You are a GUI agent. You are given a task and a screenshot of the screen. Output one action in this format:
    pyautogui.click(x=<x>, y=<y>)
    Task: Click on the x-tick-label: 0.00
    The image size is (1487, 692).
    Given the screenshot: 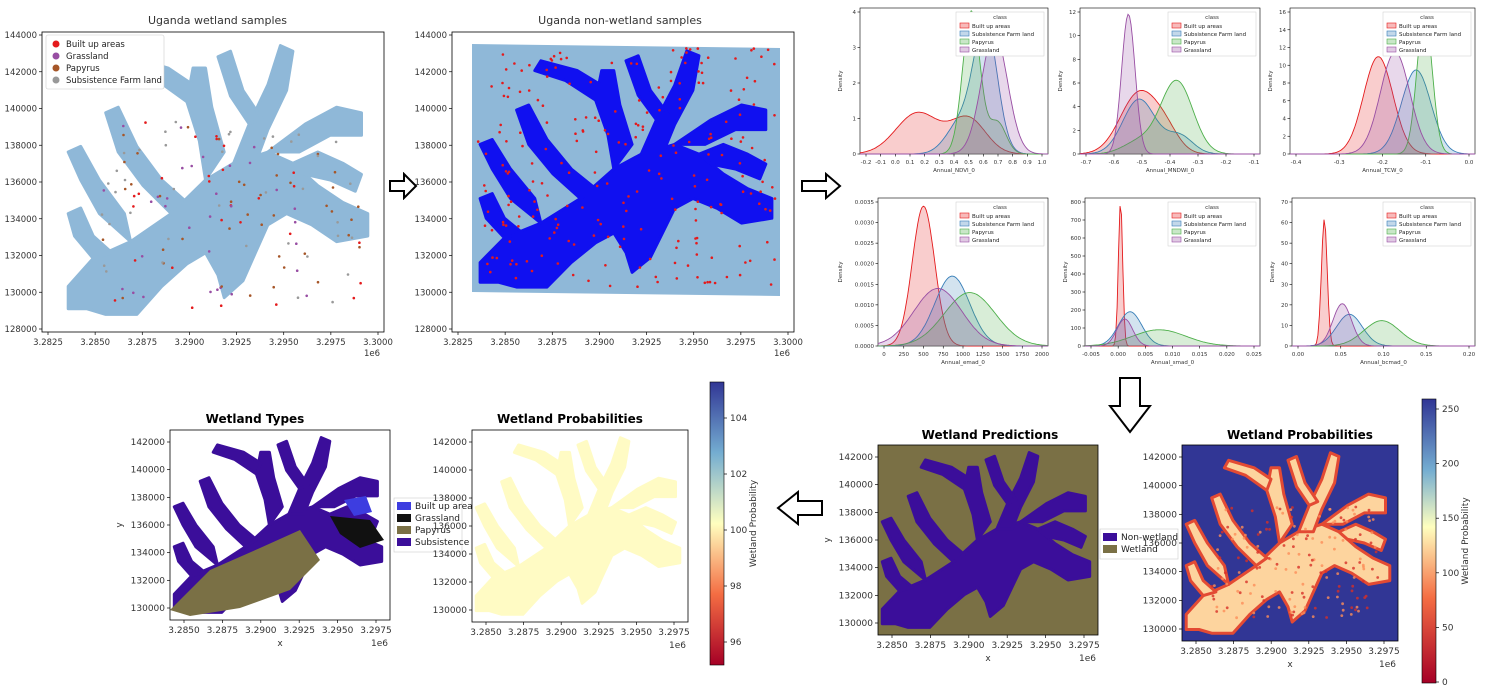 What is the action you would take?
    pyautogui.click(x=1298, y=355)
    